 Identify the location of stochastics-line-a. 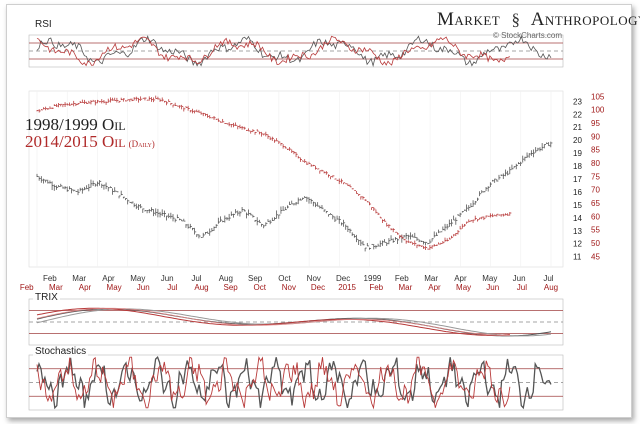
(294, 383).